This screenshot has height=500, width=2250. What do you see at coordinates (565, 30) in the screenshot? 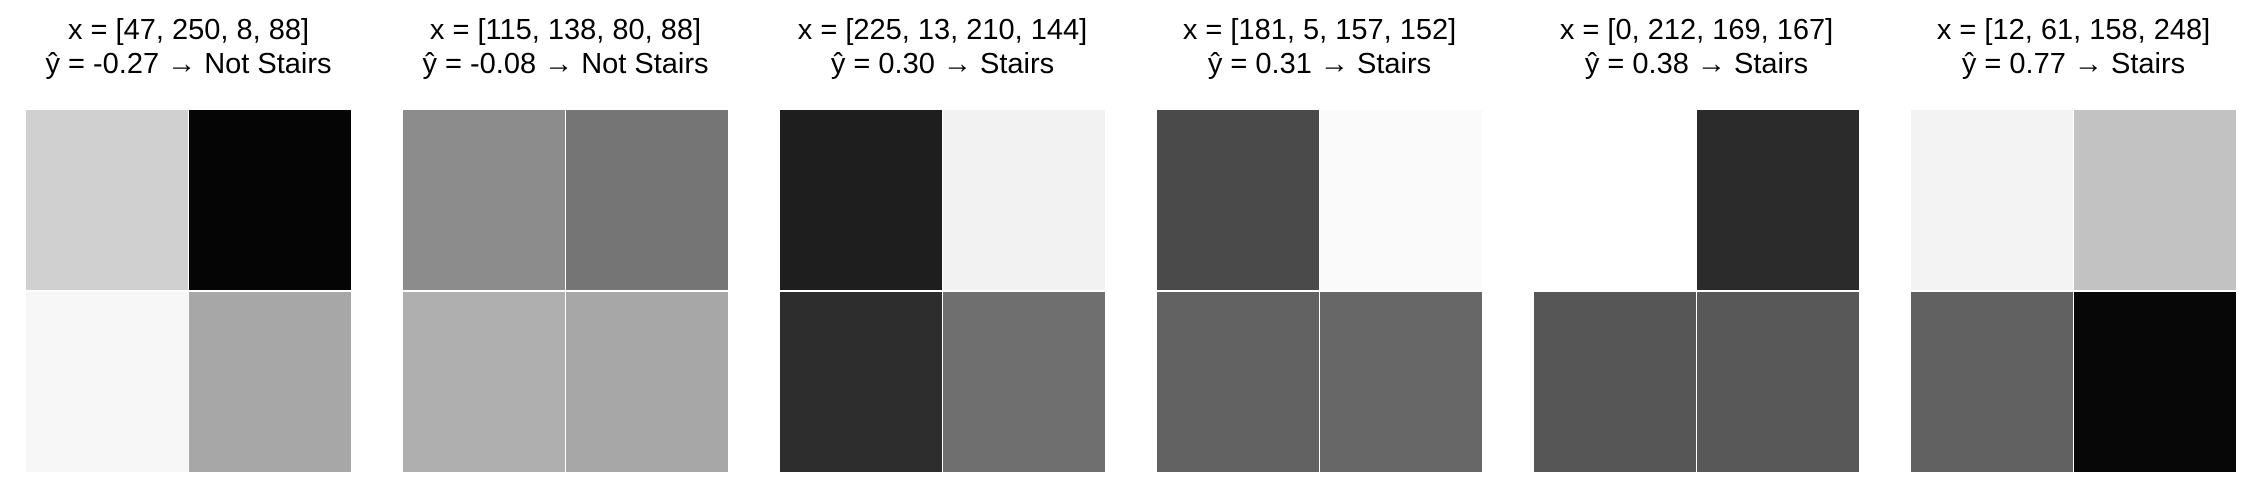
I see `input-vector-label: x = [115, 138, 80, 88]` at bounding box center [565, 30].